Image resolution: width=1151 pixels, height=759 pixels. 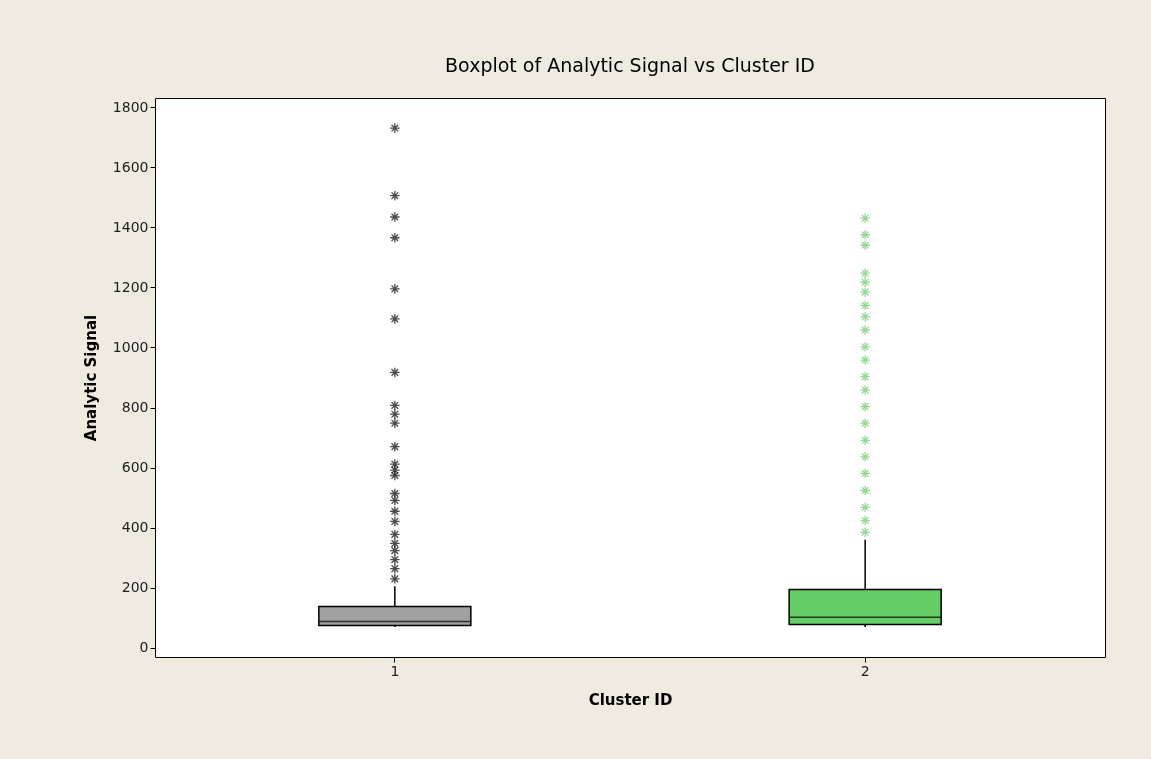 What do you see at coordinates (130, 166) in the screenshot?
I see `y-tick-label: 1600` at bounding box center [130, 166].